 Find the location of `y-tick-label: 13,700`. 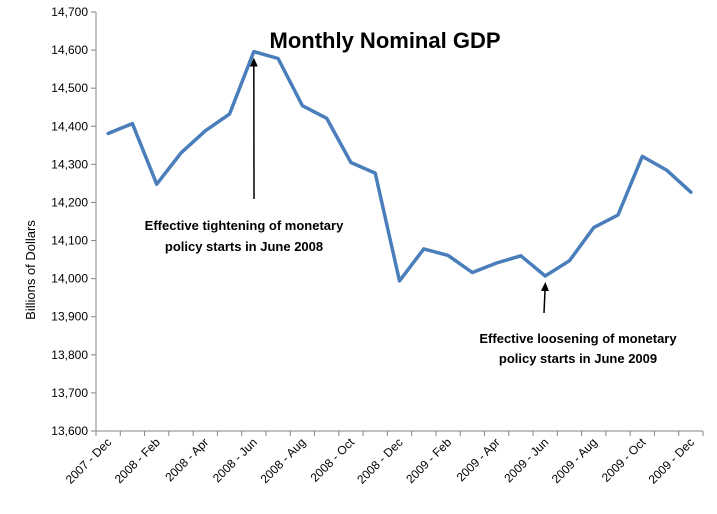

y-tick-label: 13,700 is located at coordinates (69, 393).